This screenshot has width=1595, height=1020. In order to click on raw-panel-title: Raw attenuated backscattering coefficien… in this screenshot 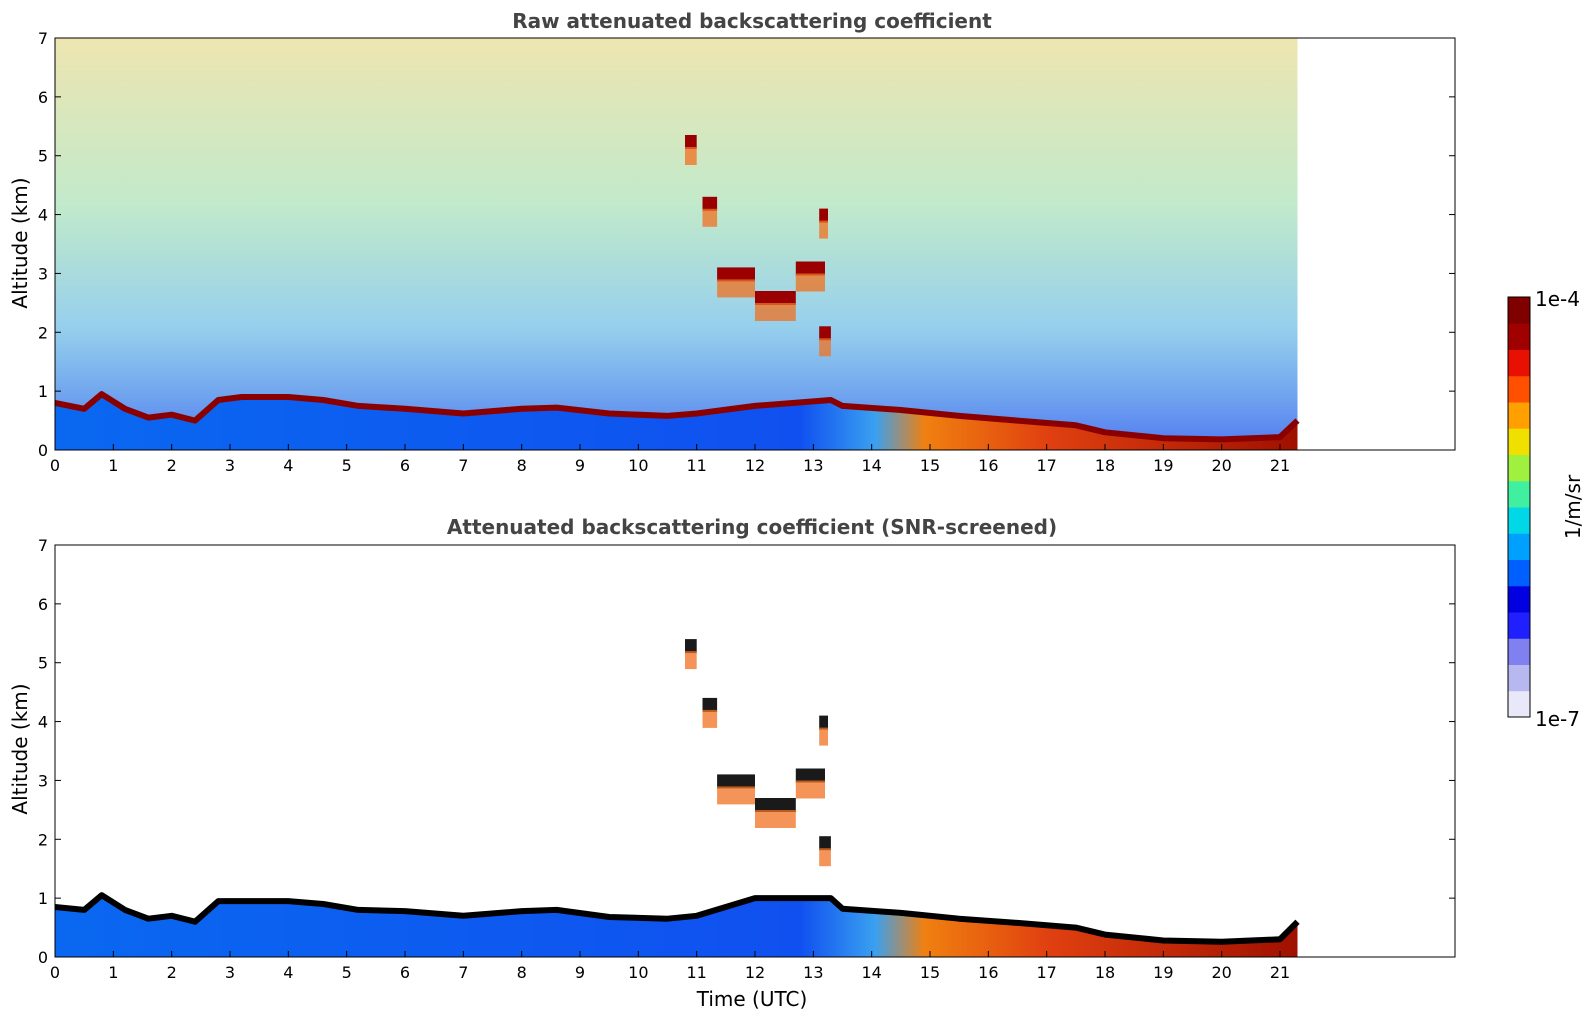, I will do `click(752, 21)`.